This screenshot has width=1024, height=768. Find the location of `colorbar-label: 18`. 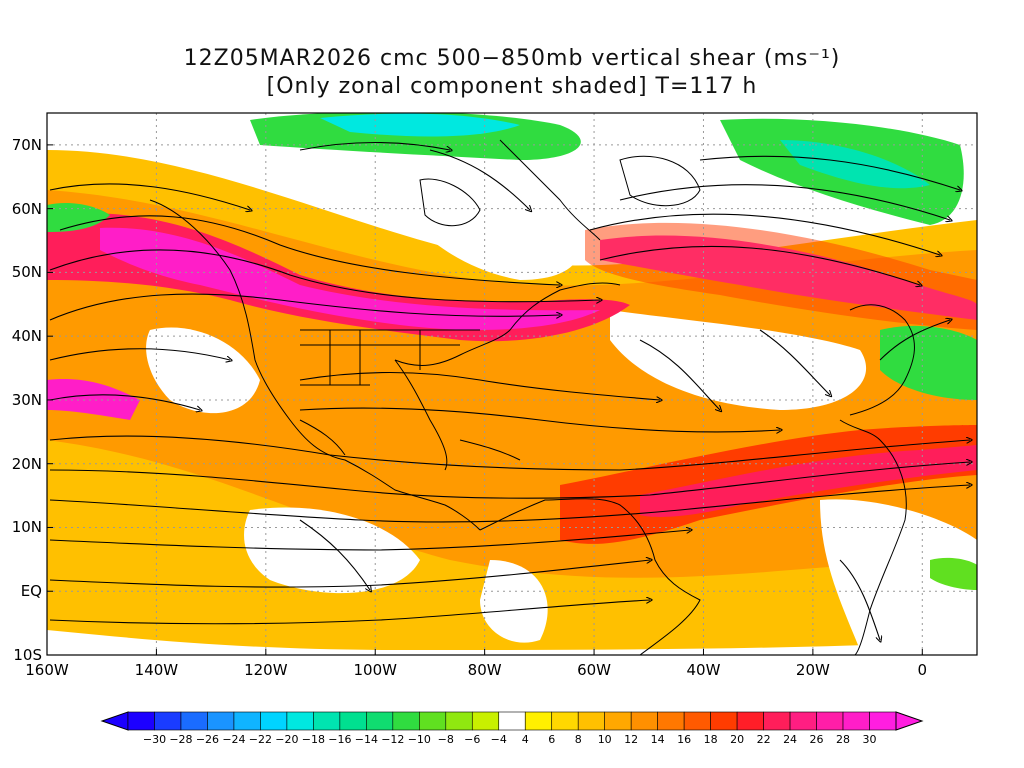

colorbar-label: 18 is located at coordinates (710, 739).